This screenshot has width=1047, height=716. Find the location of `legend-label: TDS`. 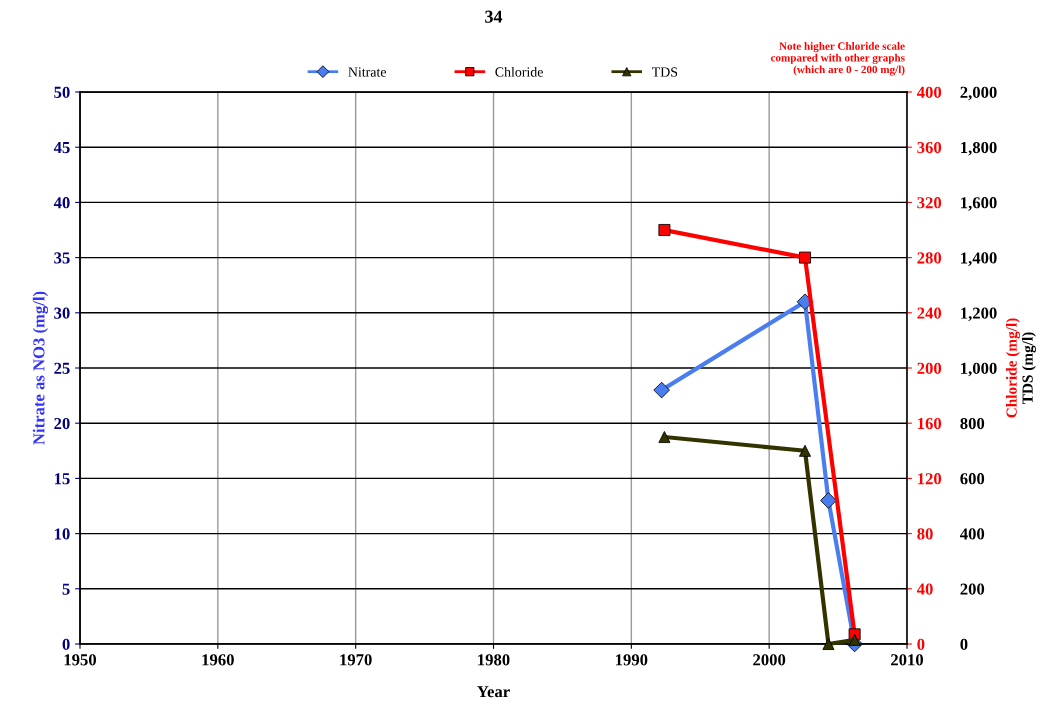

legend-label: TDS is located at coordinates (664, 72).